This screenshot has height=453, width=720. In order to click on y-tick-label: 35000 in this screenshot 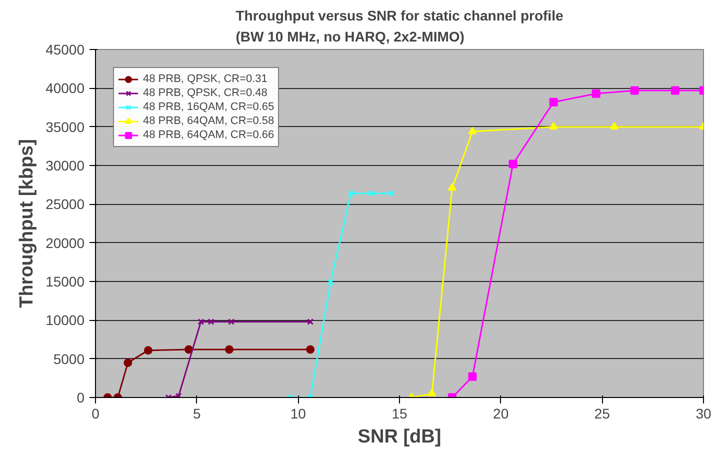, I will do `click(65, 126)`.